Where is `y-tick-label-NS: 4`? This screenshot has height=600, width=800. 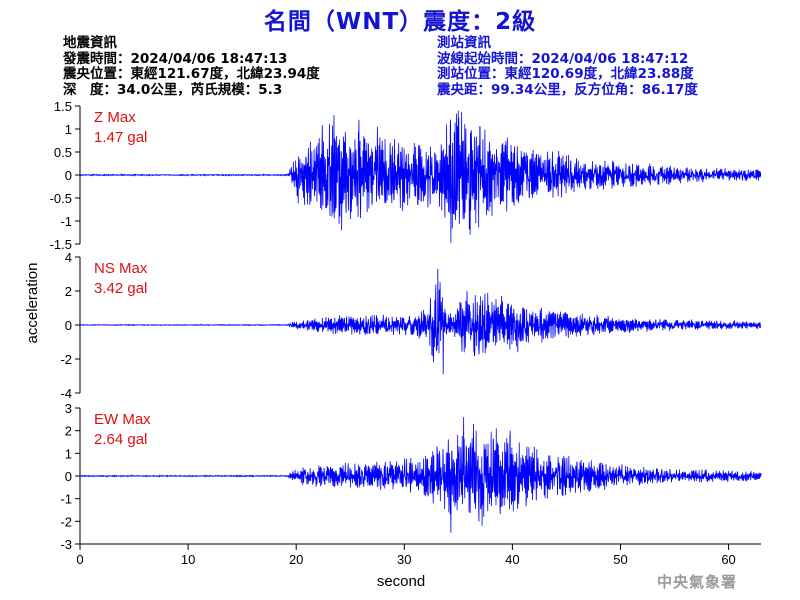 y-tick-label-NS: 4 is located at coordinates (68, 257).